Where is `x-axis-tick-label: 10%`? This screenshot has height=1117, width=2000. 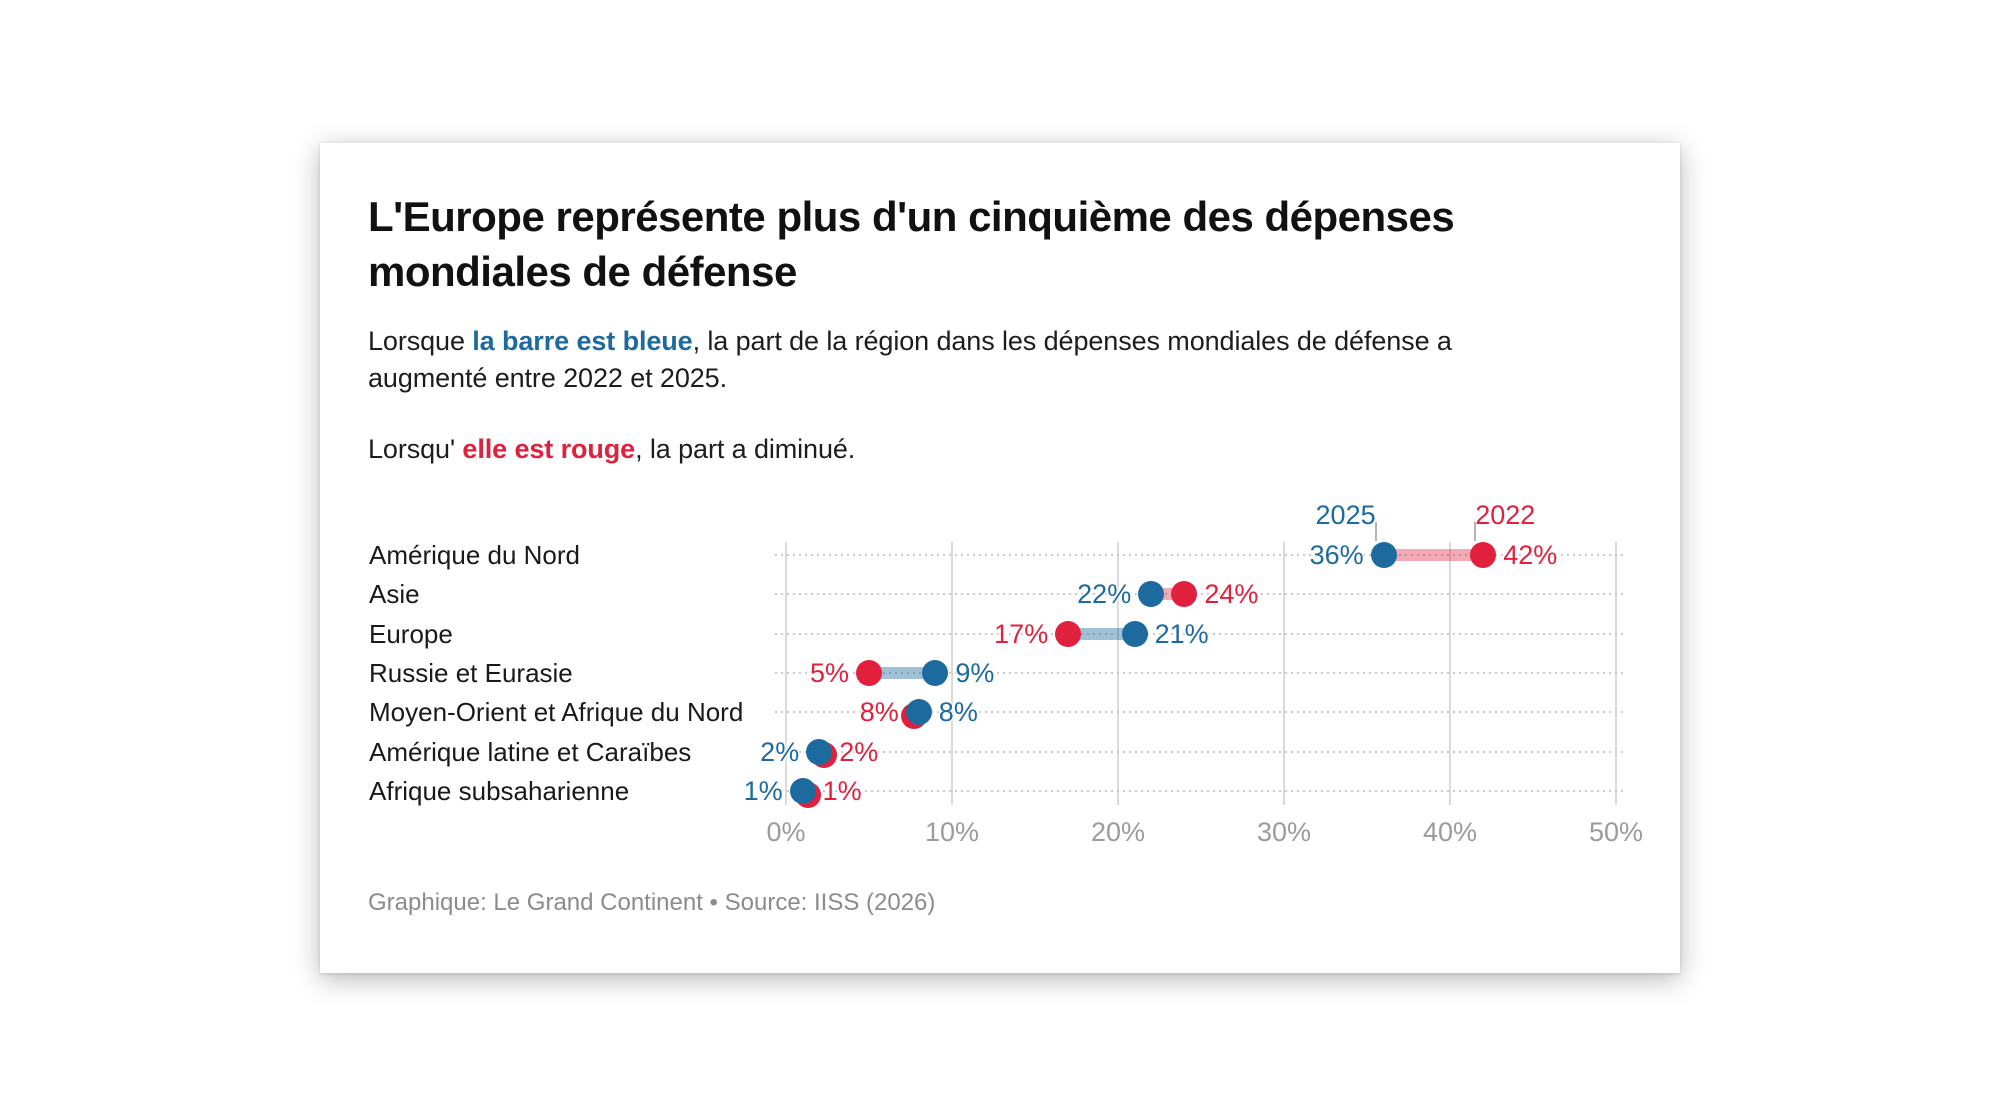
x-axis-tick-label: 10% is located at coordinates (952, 832).